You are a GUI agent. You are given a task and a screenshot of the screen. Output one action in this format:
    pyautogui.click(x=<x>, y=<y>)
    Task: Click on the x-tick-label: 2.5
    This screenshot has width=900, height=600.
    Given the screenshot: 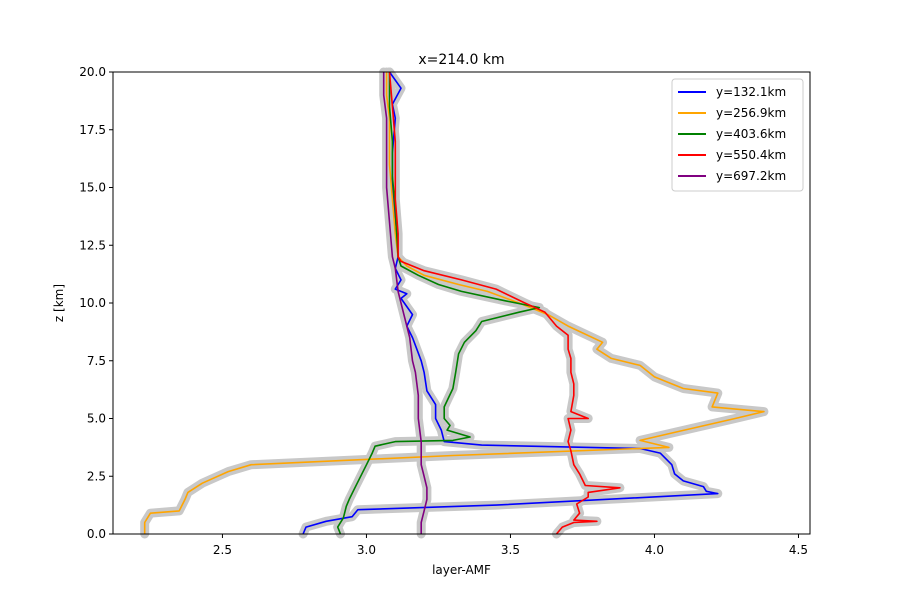 What is the action you would take?
    pyautogui.click(x=222, y=550)
    